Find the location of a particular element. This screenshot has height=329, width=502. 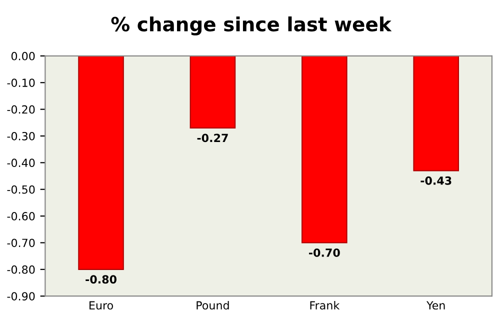

y-tick-label: -0.60 is located at coordinates (21, 216).